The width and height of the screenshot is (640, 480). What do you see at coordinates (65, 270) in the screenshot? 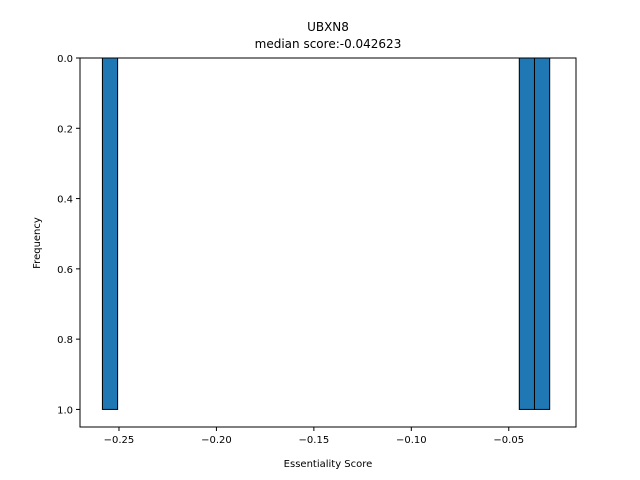
I see `y-tick-label: 0.6` at bounding box center [65, 270].